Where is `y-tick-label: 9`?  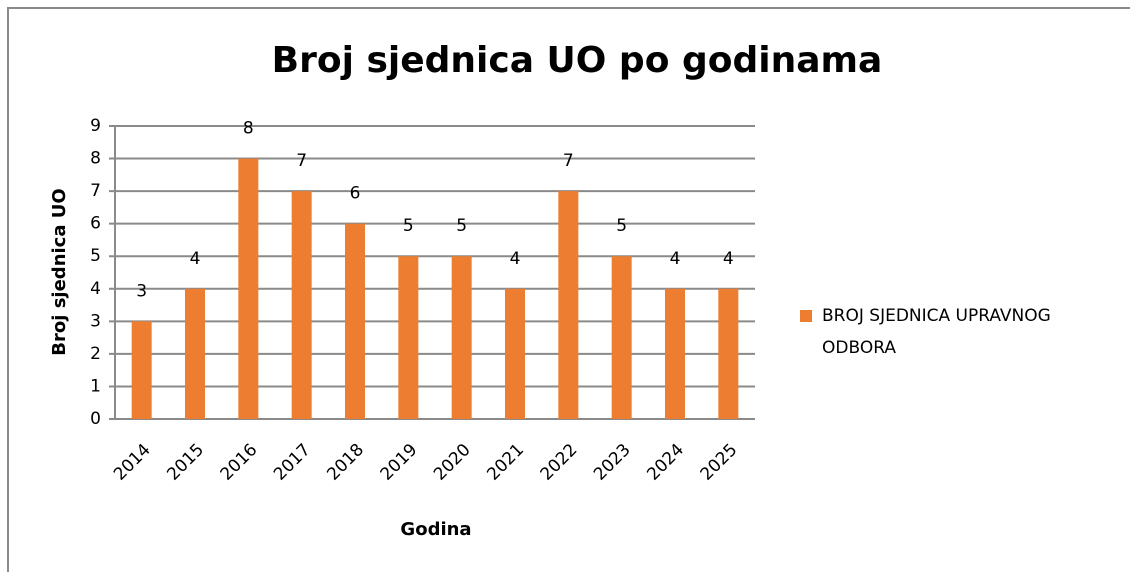
y-tick-label: 9 is located at coordinates (95, 126).